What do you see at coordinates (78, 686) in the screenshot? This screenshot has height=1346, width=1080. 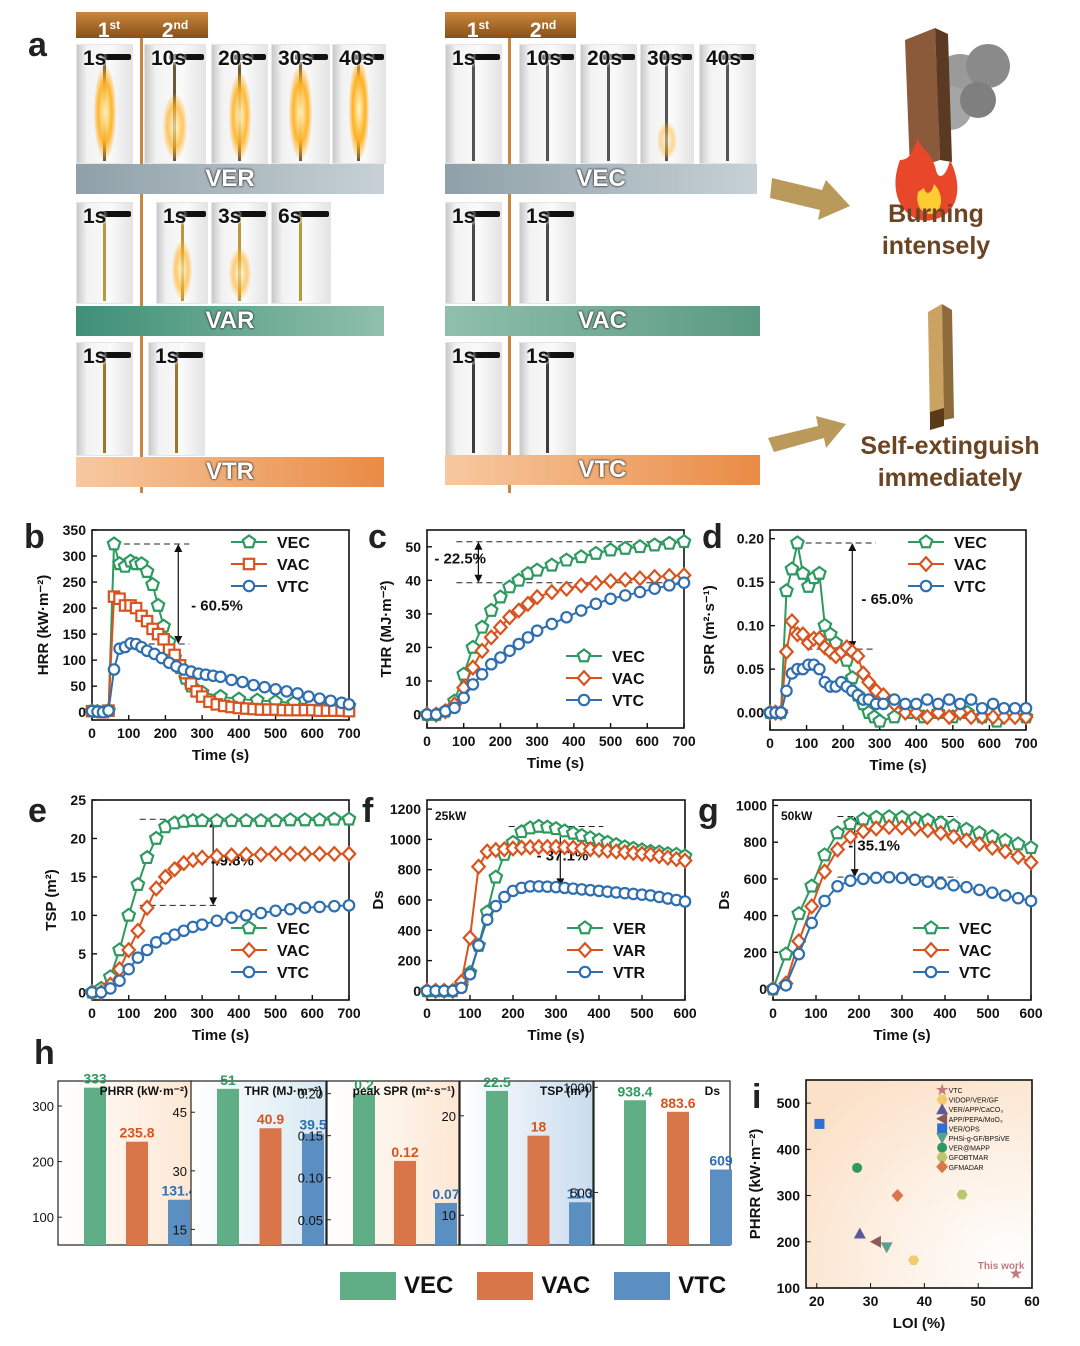 I see `y-tick-label: 50` at bounding box center [78, 686].